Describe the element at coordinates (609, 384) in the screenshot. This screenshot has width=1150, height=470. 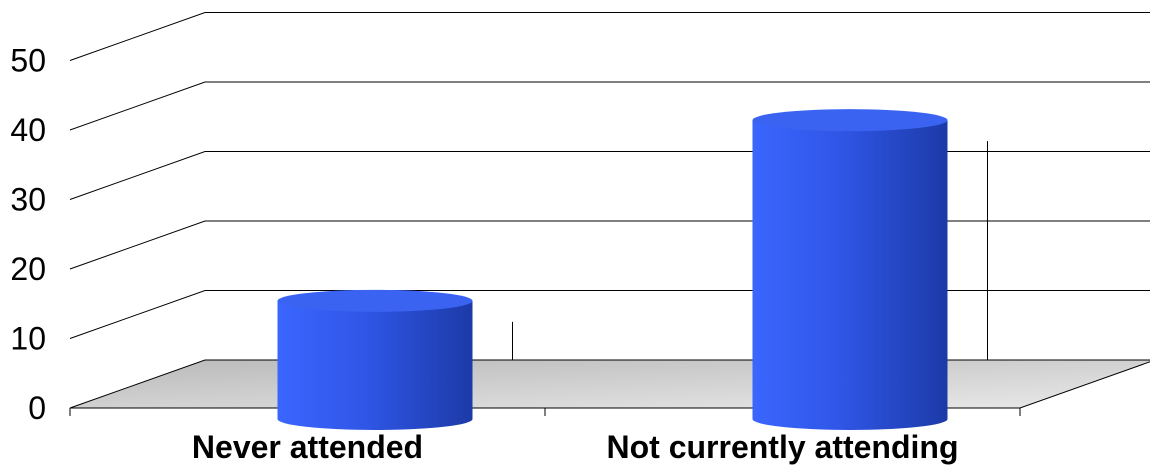
I see `floor` at that location.